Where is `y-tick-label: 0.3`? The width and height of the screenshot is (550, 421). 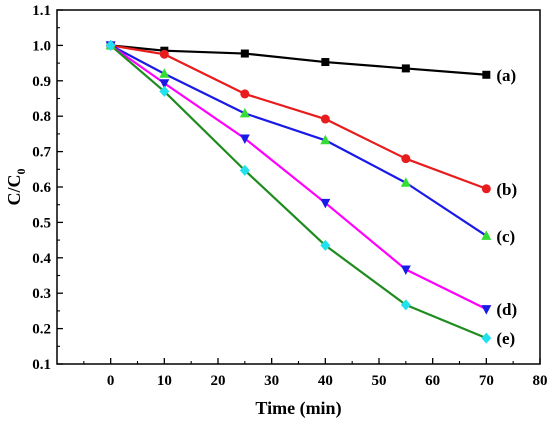
y-tick-label: 0.3 is located at coordinates (41, 294).